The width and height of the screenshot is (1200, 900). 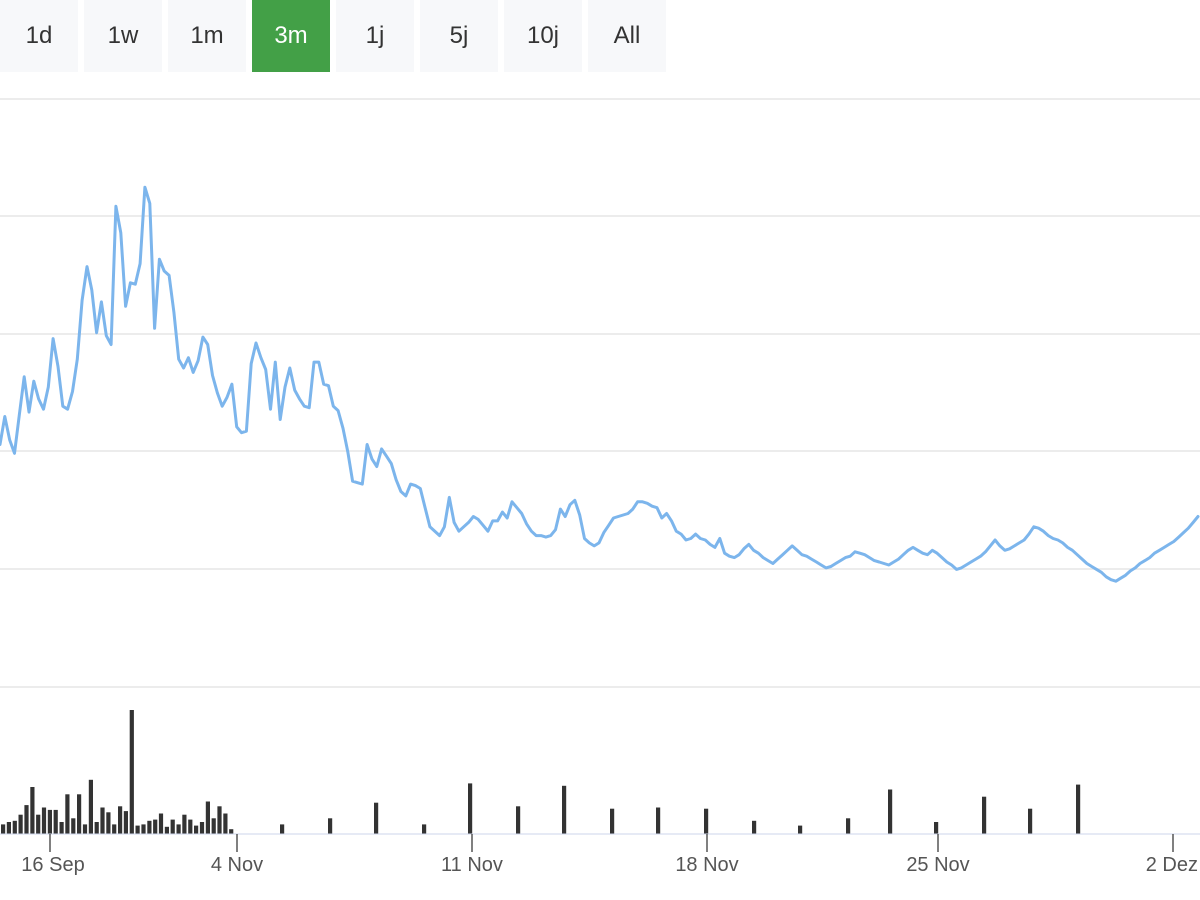 What do you see at coordinates (706, 865) in the screenshot?
I see `x-tick-label-18-nov: 18 Nov` at bounding box center [706, 865].